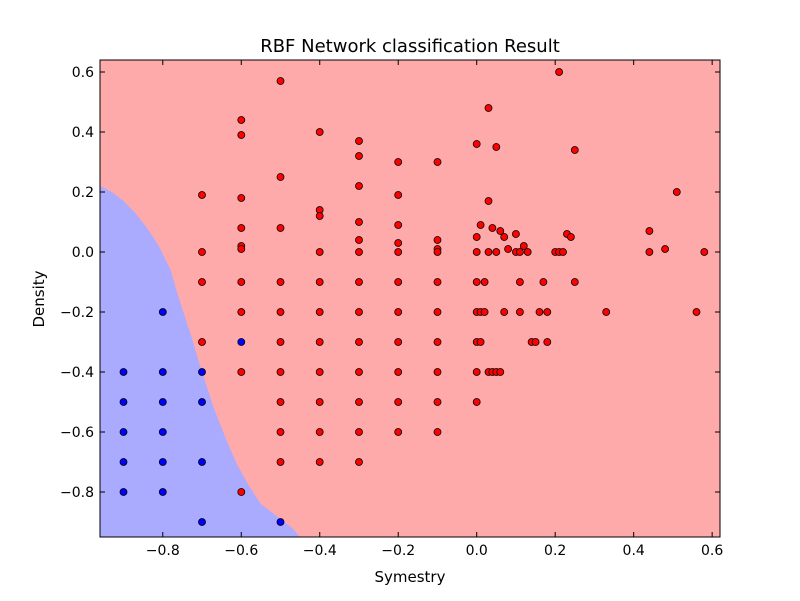  Describe the element at coordinates (410, 46) in the screenshot. I see `chart-title: RBF Network classification Result` at that location.